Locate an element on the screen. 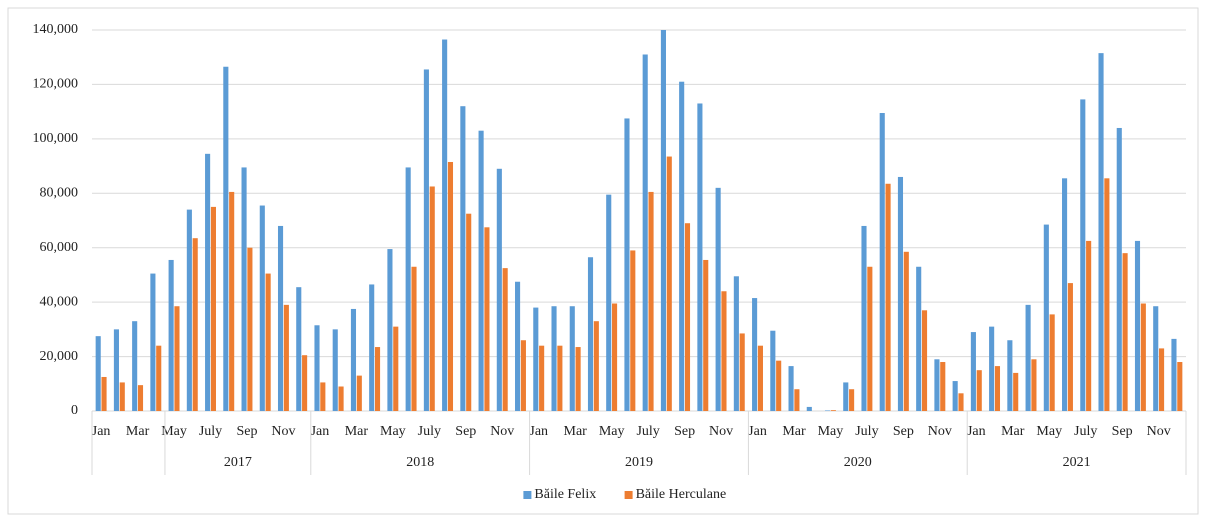 The height and width of the screenshot is (518, 1207). y-tick-label: 80,000 is located at coordinates (59, 193).